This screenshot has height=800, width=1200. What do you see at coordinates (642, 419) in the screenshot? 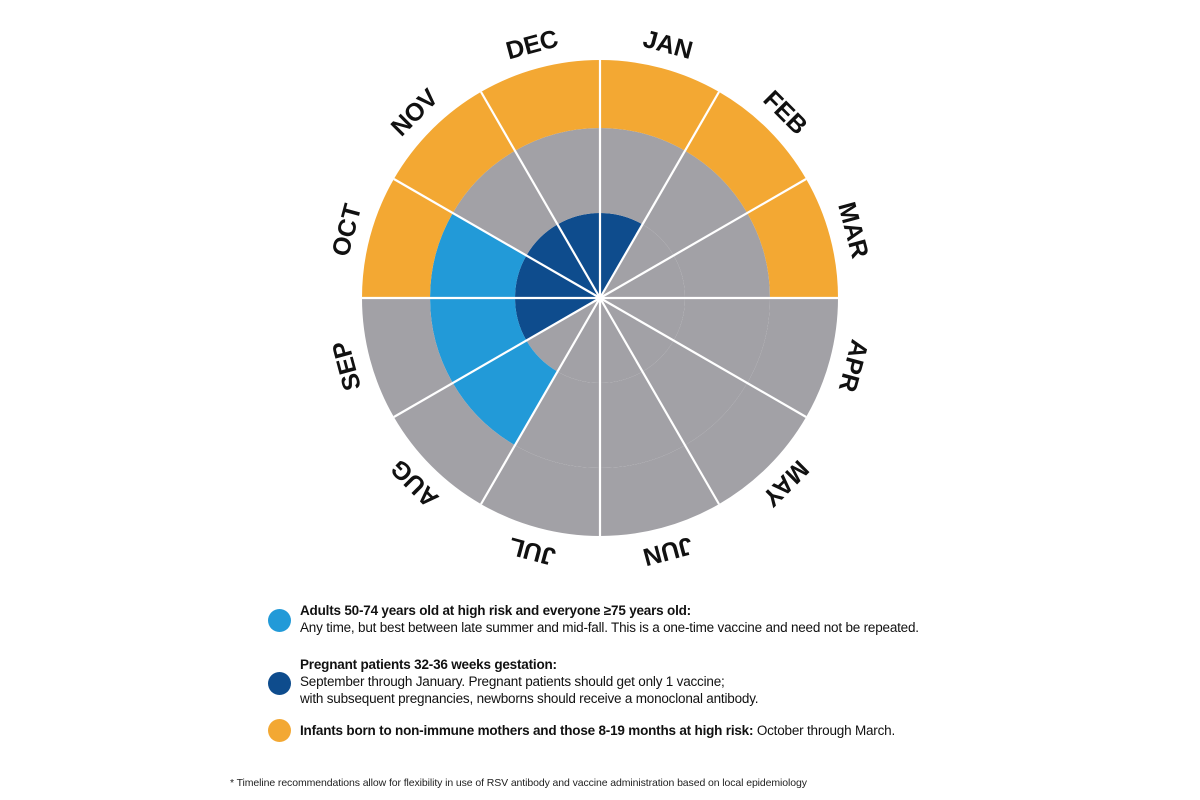
I see `sector-jun-middle` at bounding box center [642, 419].